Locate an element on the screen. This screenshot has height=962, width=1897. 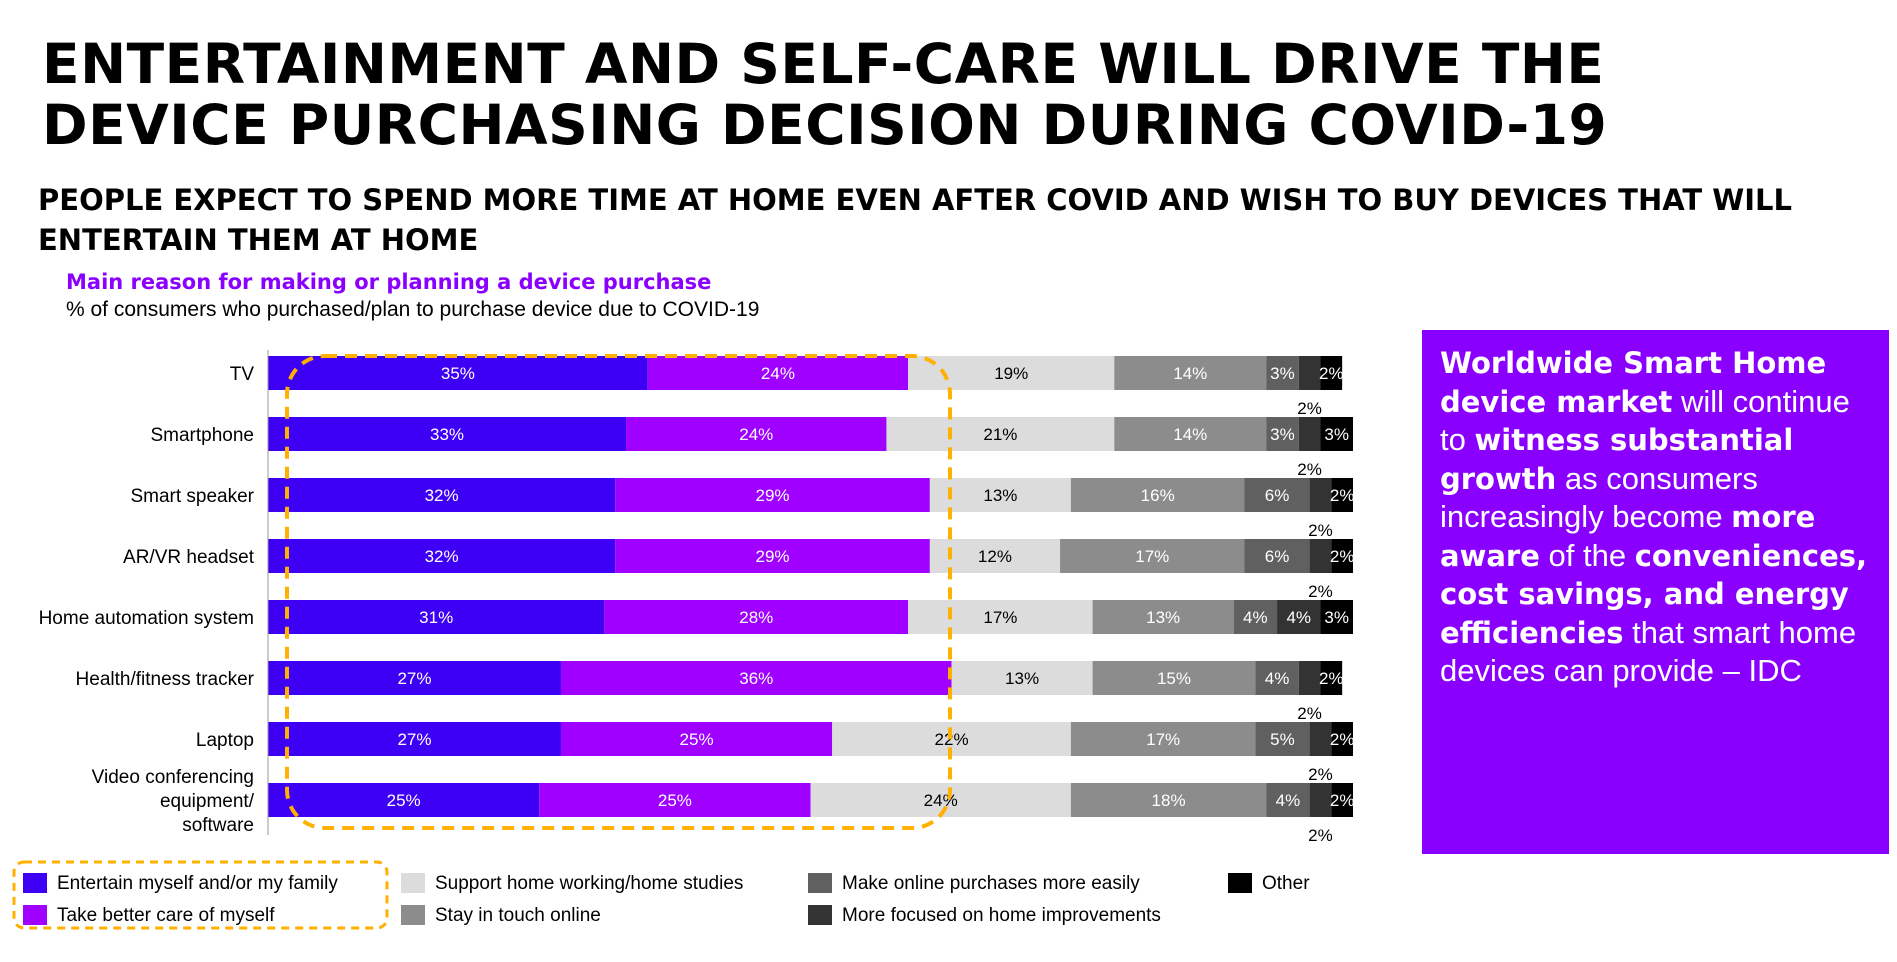
legend-label: Stay in touch online is located at coordinates (518, 915).